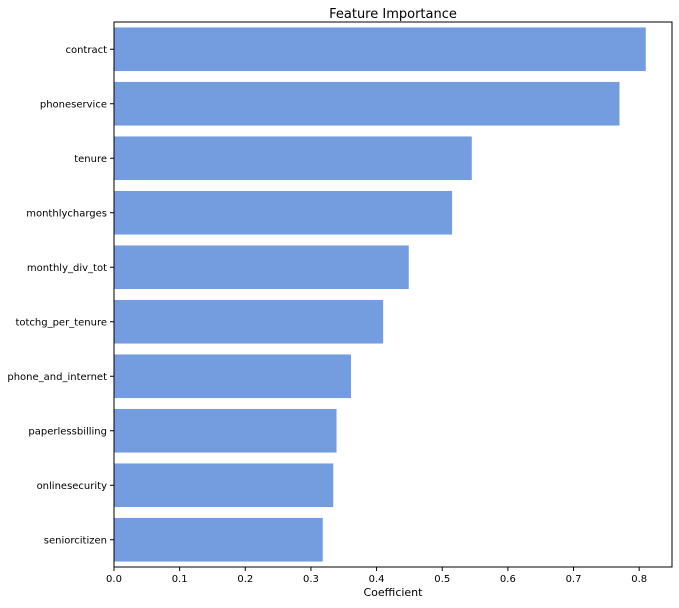 The image size is (679, 608). What do you see at coordinates (377, 579) in the screenshot?
I see `x-tick-label: 0.4` at bounding box center [377, 579].